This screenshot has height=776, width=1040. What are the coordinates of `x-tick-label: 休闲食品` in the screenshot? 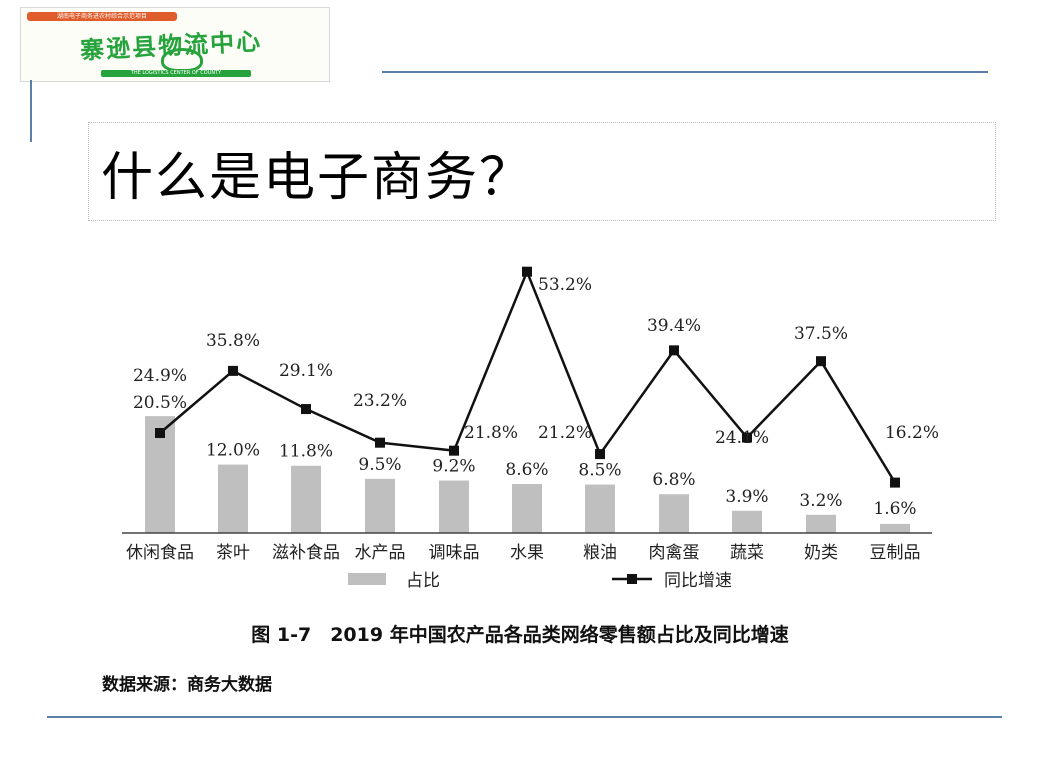 It's located at (160, 553).